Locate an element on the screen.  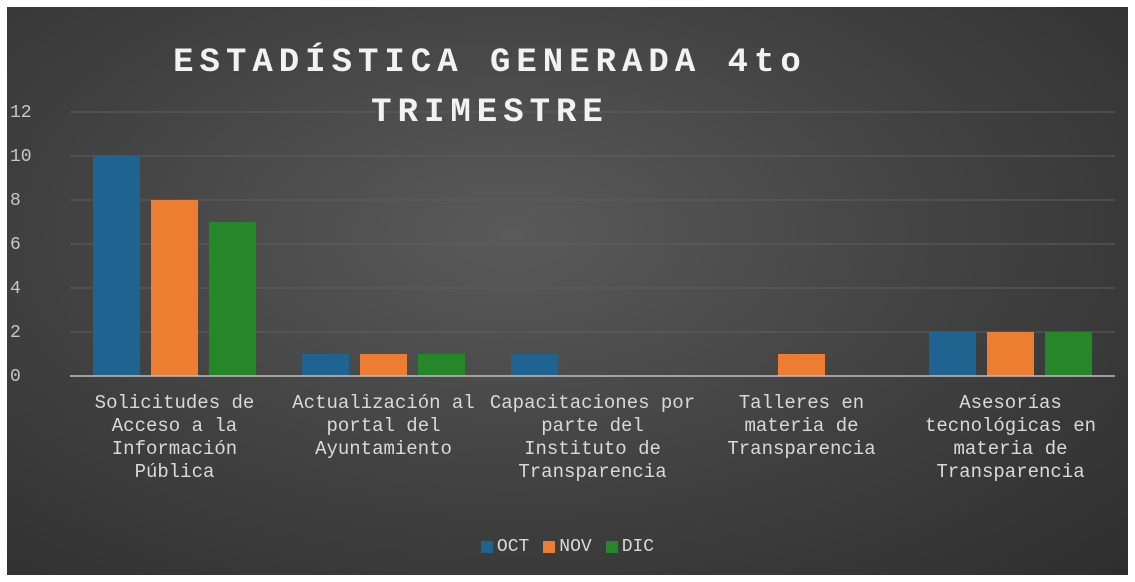
y-tick-label: 12 is located at coordinates (21, 113).